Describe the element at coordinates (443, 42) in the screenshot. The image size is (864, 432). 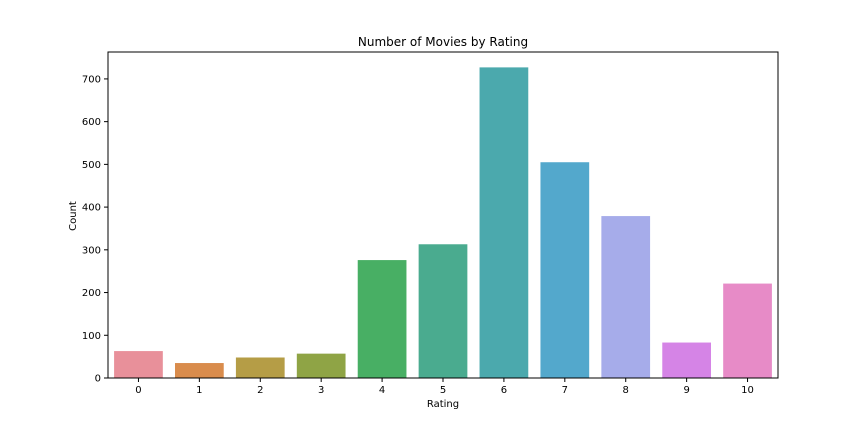
I see `chart-title: Number of Movies by Rating` at that location.